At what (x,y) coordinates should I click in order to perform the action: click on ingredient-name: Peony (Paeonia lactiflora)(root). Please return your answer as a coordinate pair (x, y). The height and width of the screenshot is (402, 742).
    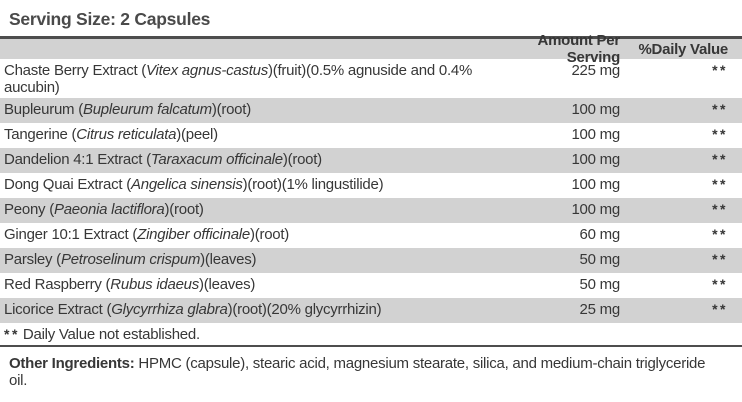
    Looking at the image, I should click on (250, 209).